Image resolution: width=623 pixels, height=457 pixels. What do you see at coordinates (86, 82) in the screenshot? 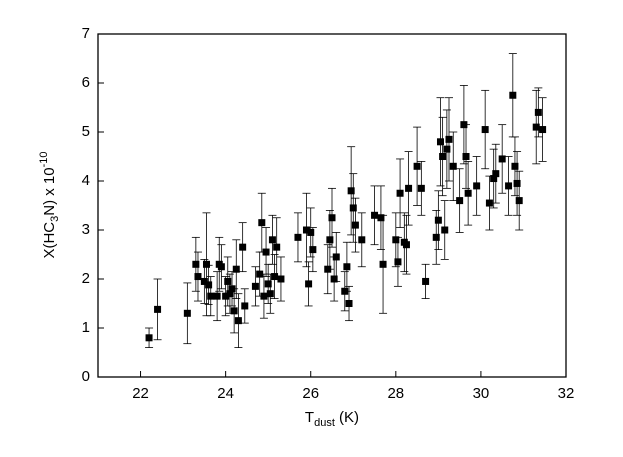
I see `y-tick-label: 6` at bounding box center [86, 82].